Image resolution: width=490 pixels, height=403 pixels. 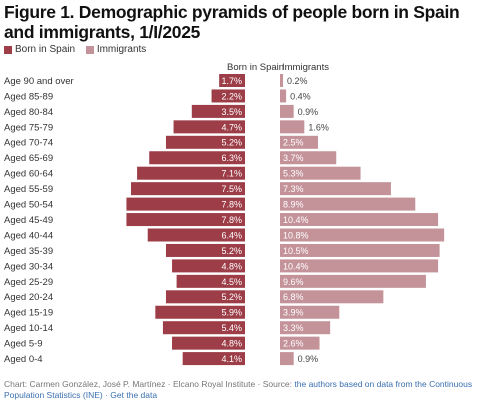 I want to click on value-label-immigrants-aged-30-34: 10.4%, so click(x=296, y=266).